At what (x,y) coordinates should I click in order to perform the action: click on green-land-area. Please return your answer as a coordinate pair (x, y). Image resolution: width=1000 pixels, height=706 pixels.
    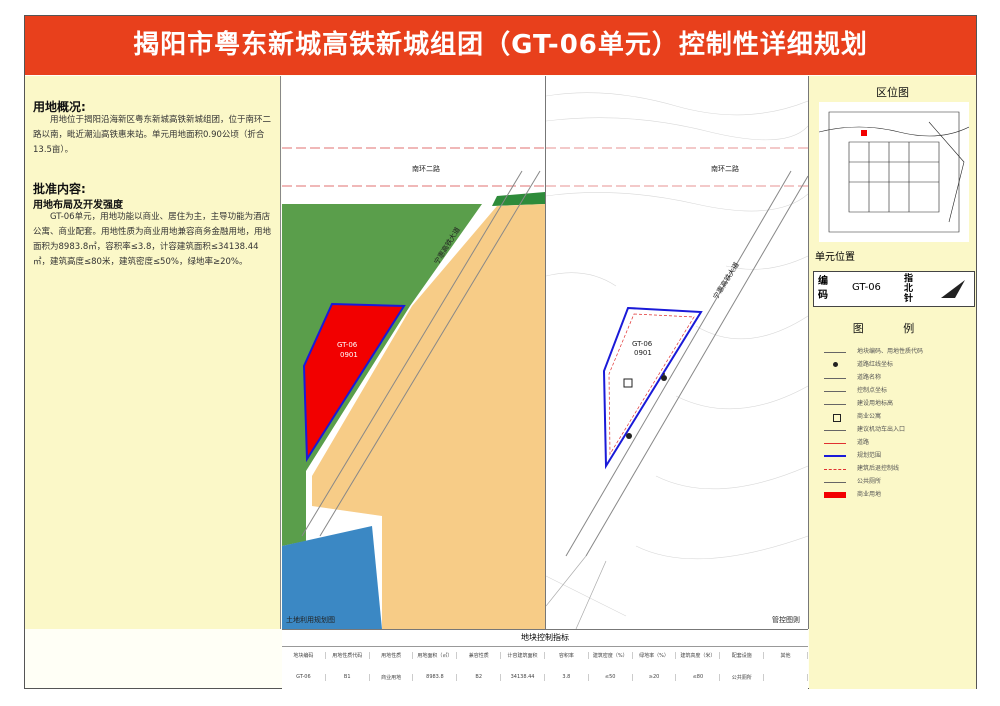
    Looking at the image, I should click on (382, 375).